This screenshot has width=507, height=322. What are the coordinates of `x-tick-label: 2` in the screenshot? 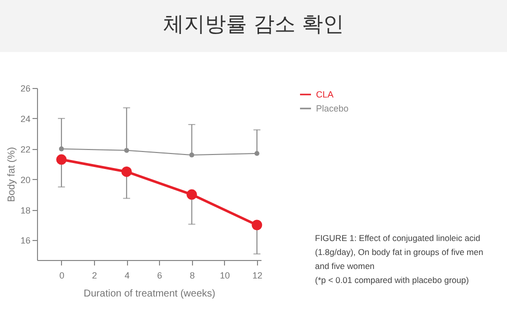 It's located at (95, 275).